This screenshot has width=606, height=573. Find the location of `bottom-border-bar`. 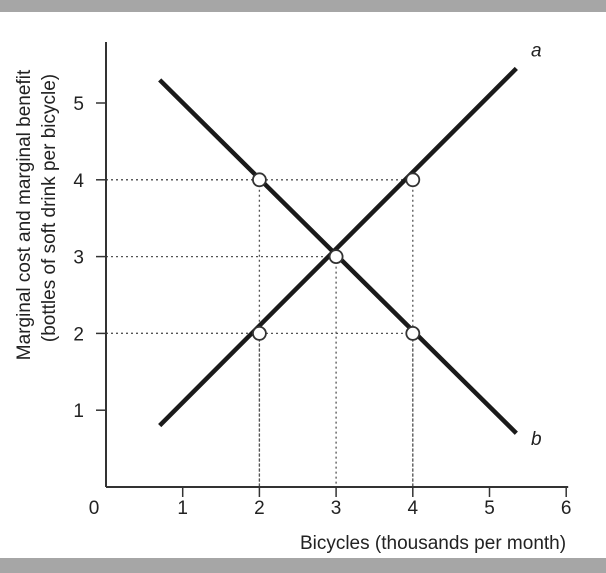

bottom-border-bar is located at coordinates (303, 565).